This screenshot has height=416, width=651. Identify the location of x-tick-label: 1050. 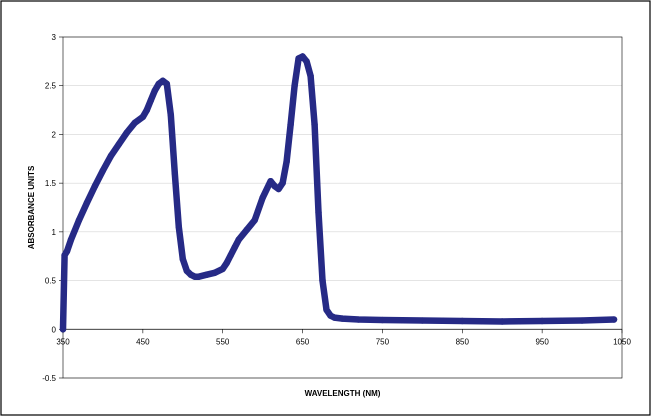
(622, 341).